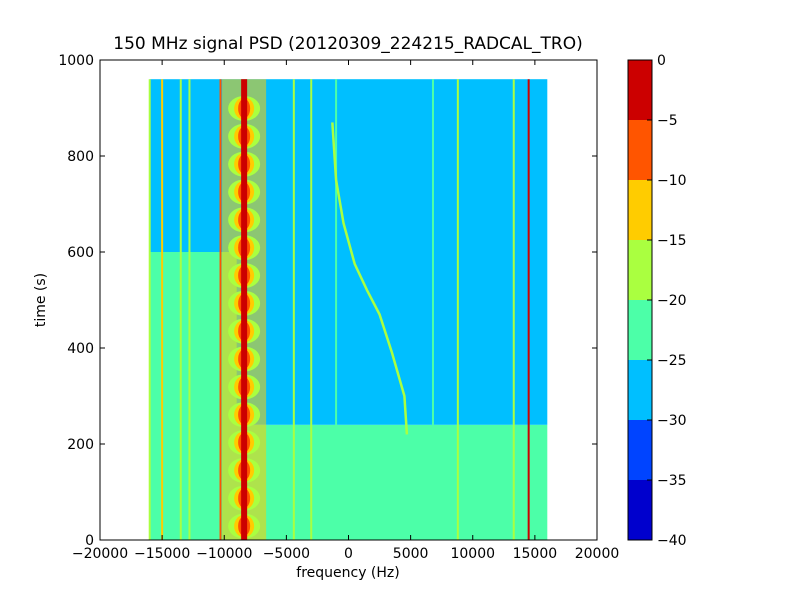 The image size is (800, 600). I want to click on y-tick-label: 1000, so click(76, 61).